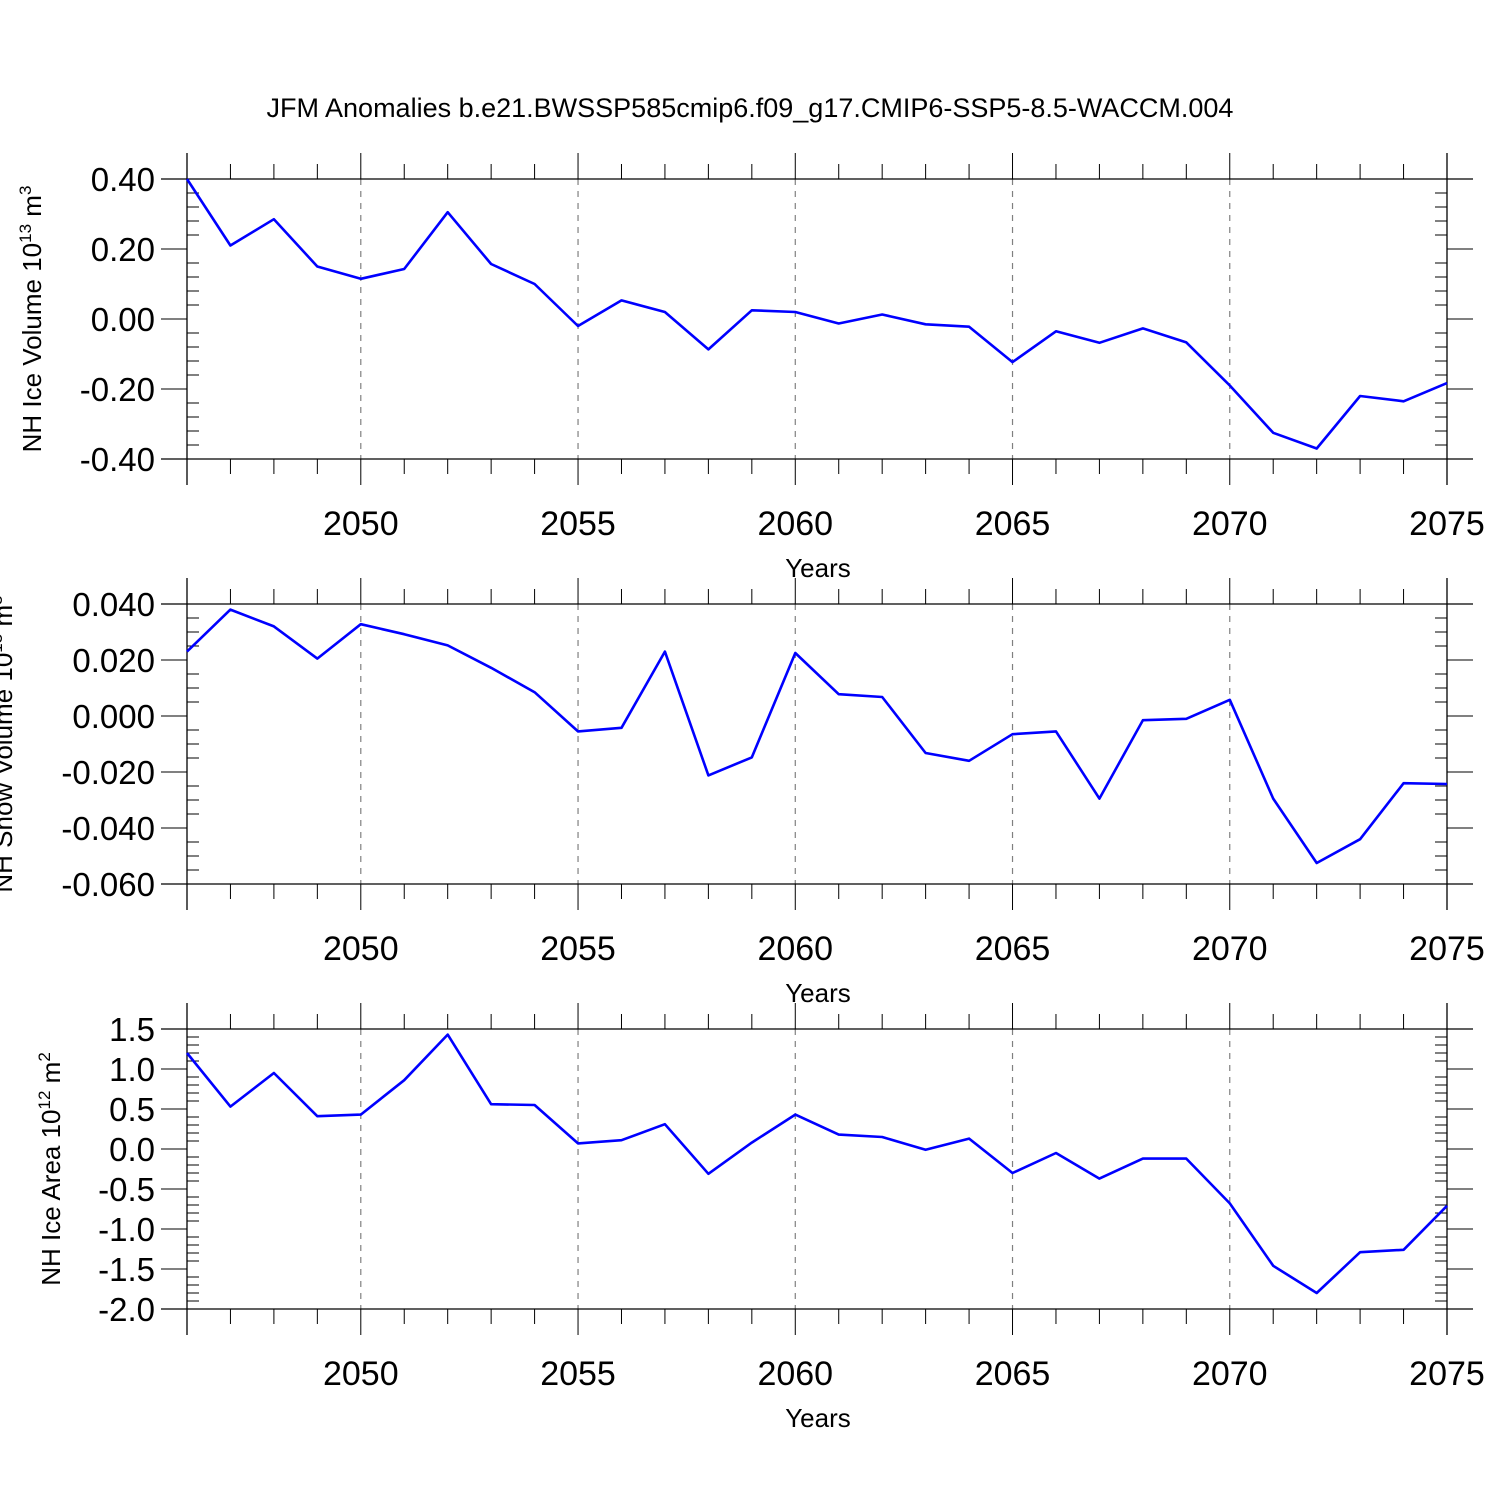 Image resolution: width=1500 pixels, height=1500 pixels. What do you see at coordinates (44, 1056) in the screenshot?
I see `y-axis-label-ylabel-unit-exp: 2` at bounding box center [44, 1056].